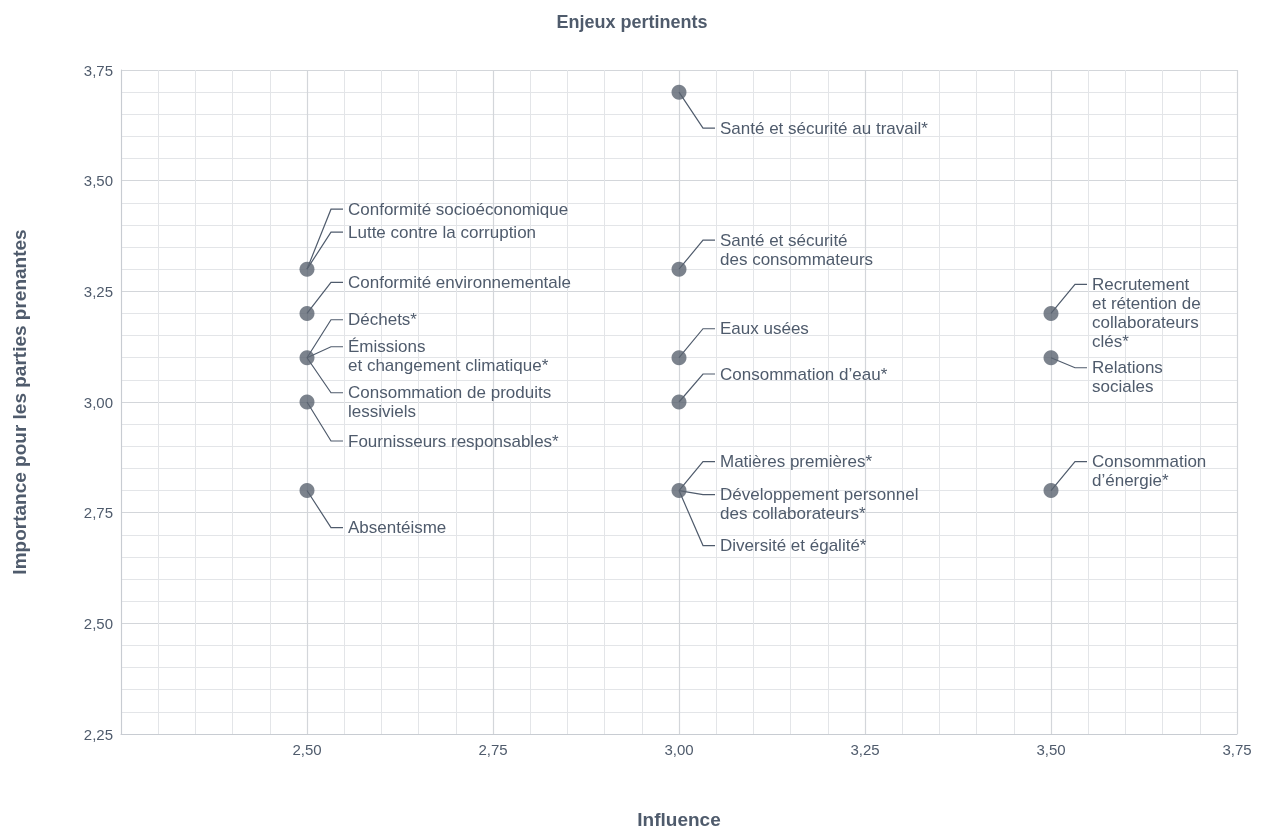 The height and width of the screenshot is (834, 1264). Describe the element at coordinates (98, 623) in the screenshot. I see `y-tick-label: 2,50` at that location.